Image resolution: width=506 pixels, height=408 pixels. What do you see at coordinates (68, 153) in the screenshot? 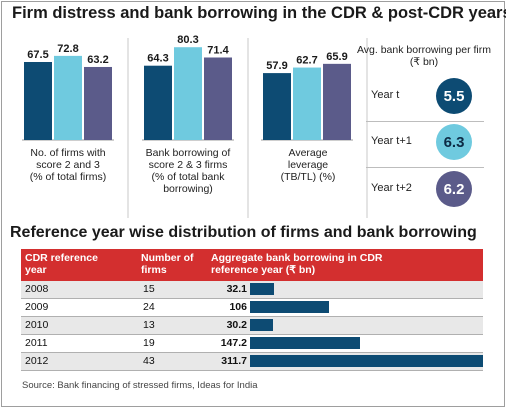
I see `group-label-line: No. of firms with` at bounding box center [68, 153].